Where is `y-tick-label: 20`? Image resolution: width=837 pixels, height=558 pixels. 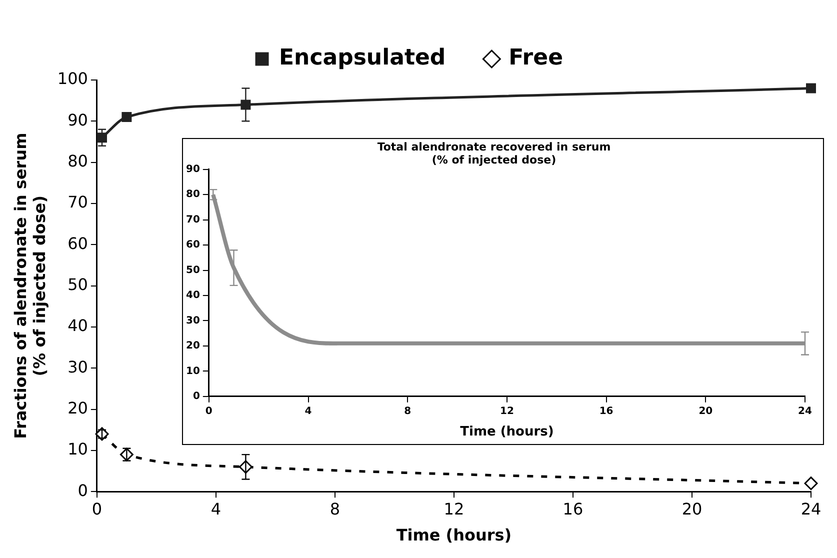
y-tick-label: 20 is located at coordinates (193, 346).